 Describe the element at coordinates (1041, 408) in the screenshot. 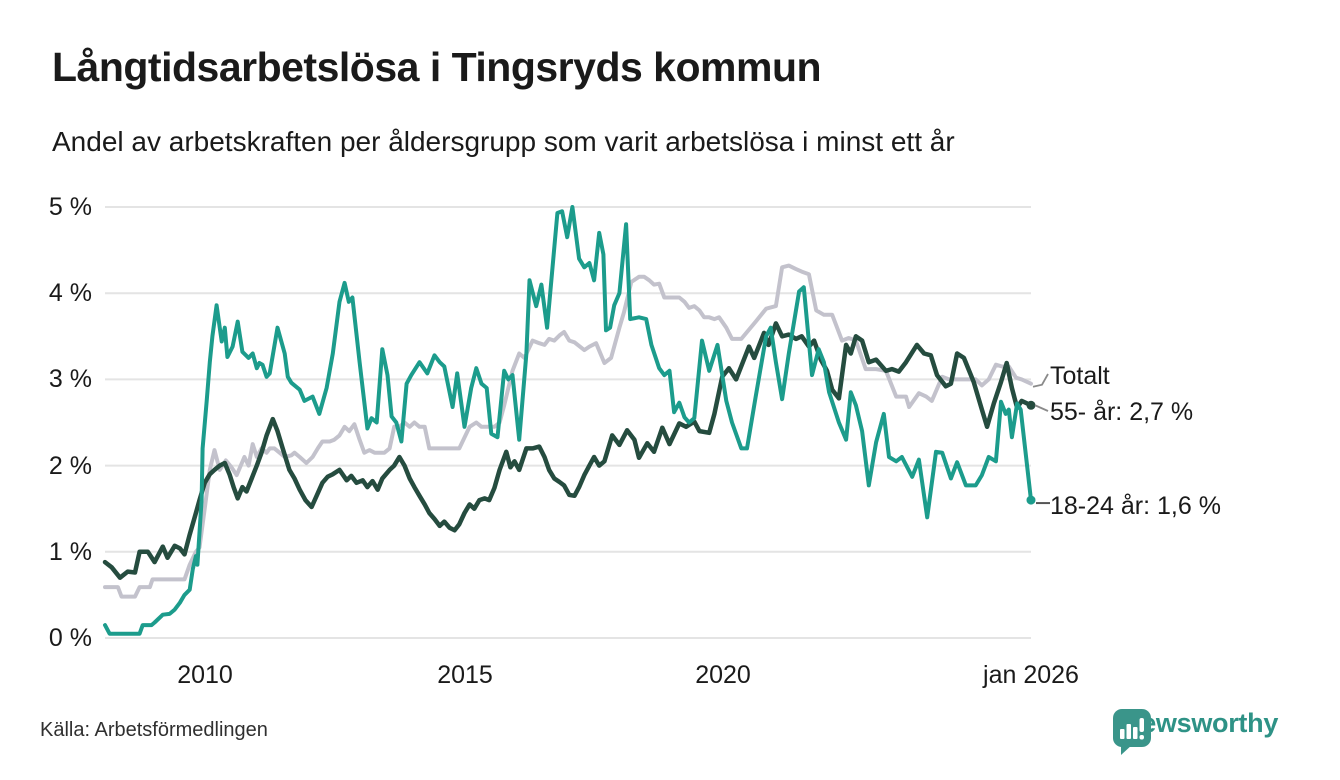

I see `connector-55-ar` at that location.